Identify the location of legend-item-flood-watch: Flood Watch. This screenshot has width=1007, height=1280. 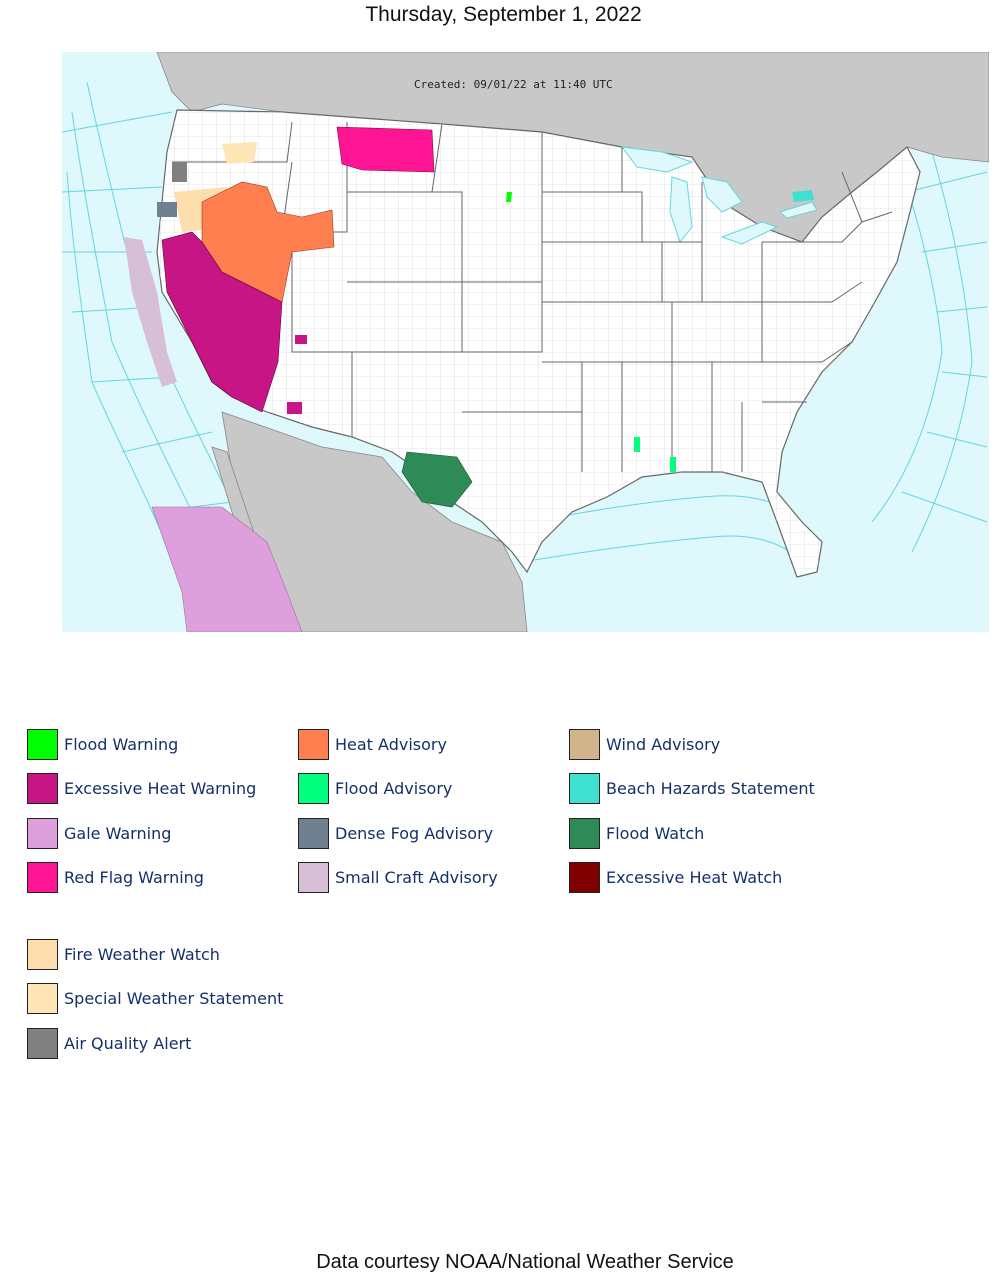
(636, 833).